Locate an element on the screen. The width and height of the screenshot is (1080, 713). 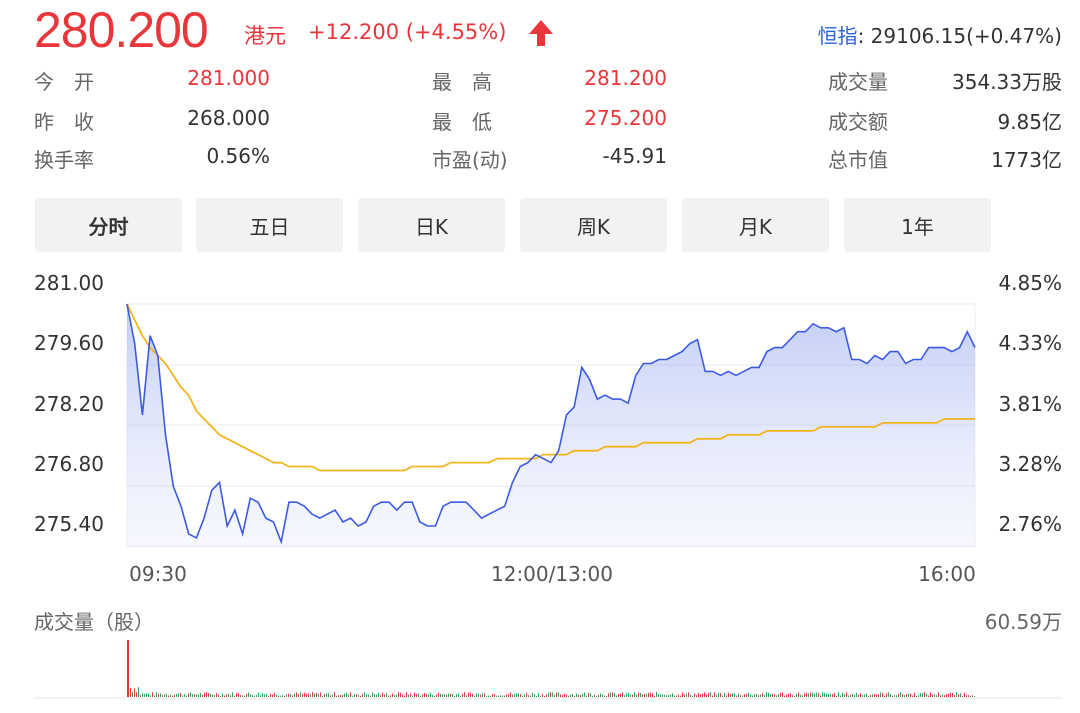
stat-value: 1773亿 is located at coordinates (1026, 160).